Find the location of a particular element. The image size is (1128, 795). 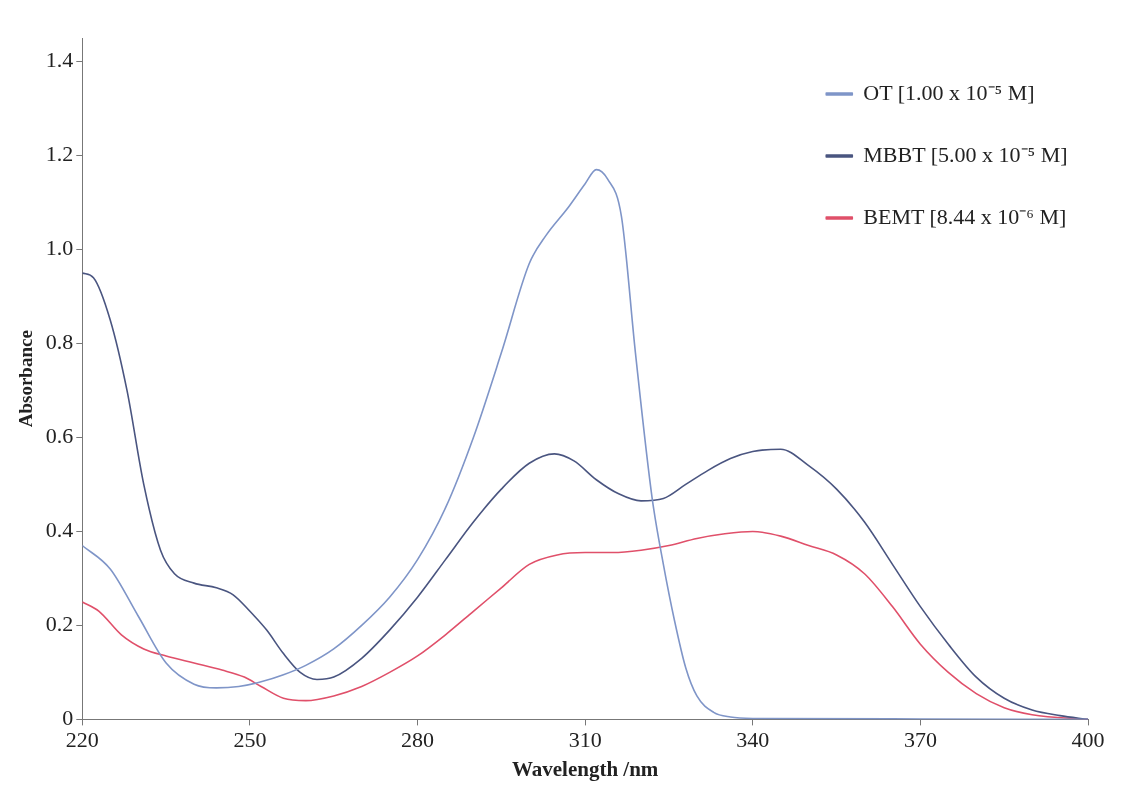

x-tick-label: 340 is located at coordinates (753, 740).